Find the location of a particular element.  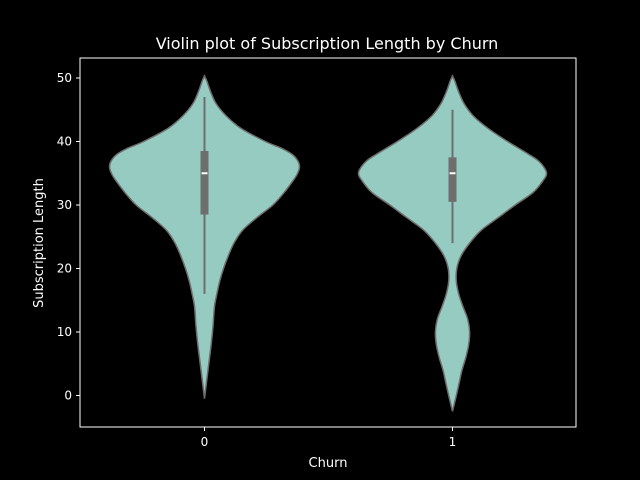

y-axis: 0 10 20 30 40 50 is located at coordinates (68, 237).